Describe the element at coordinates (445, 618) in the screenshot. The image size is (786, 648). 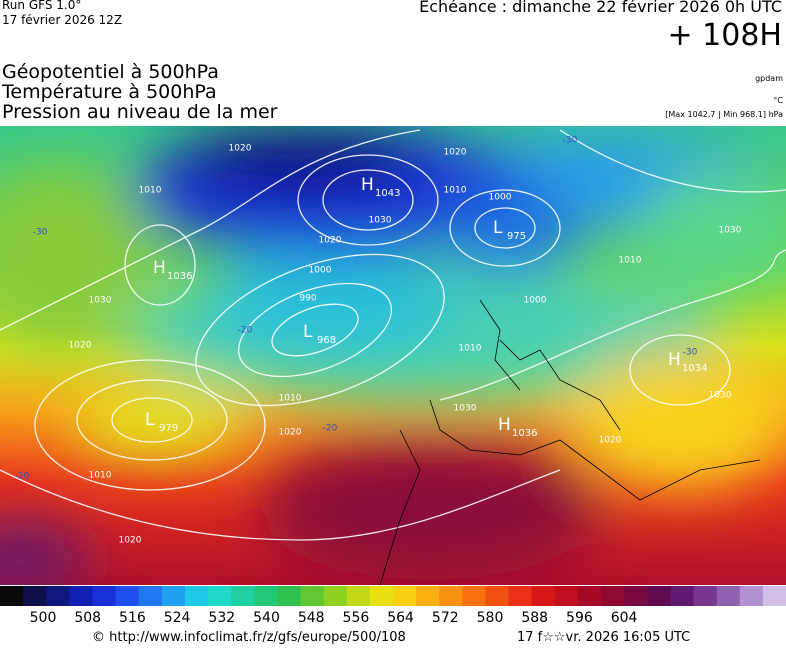
I see `colorbar-label: 572` at that location.